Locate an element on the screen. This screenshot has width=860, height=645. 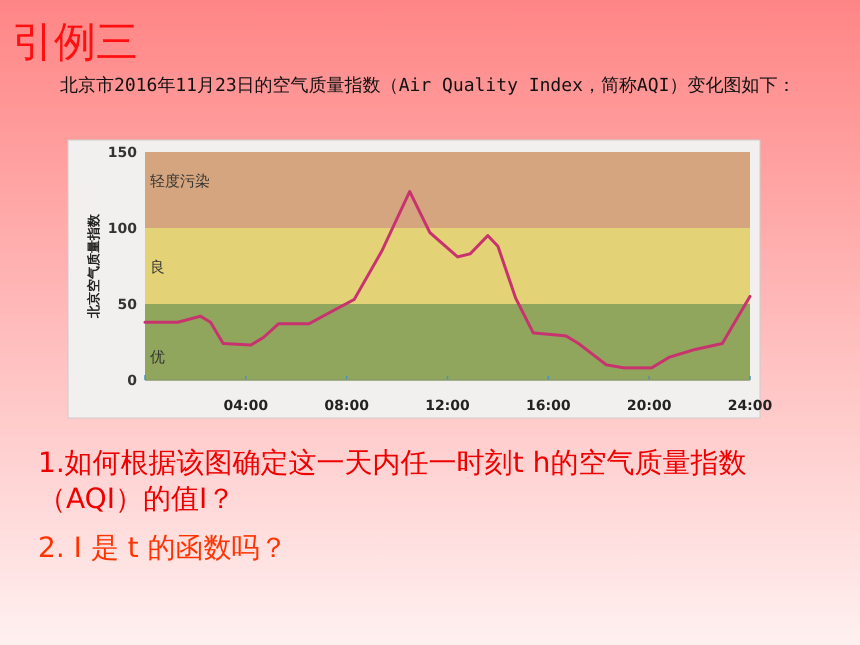
x-tick-label: 08:00 is located at coordinates (347, 406).